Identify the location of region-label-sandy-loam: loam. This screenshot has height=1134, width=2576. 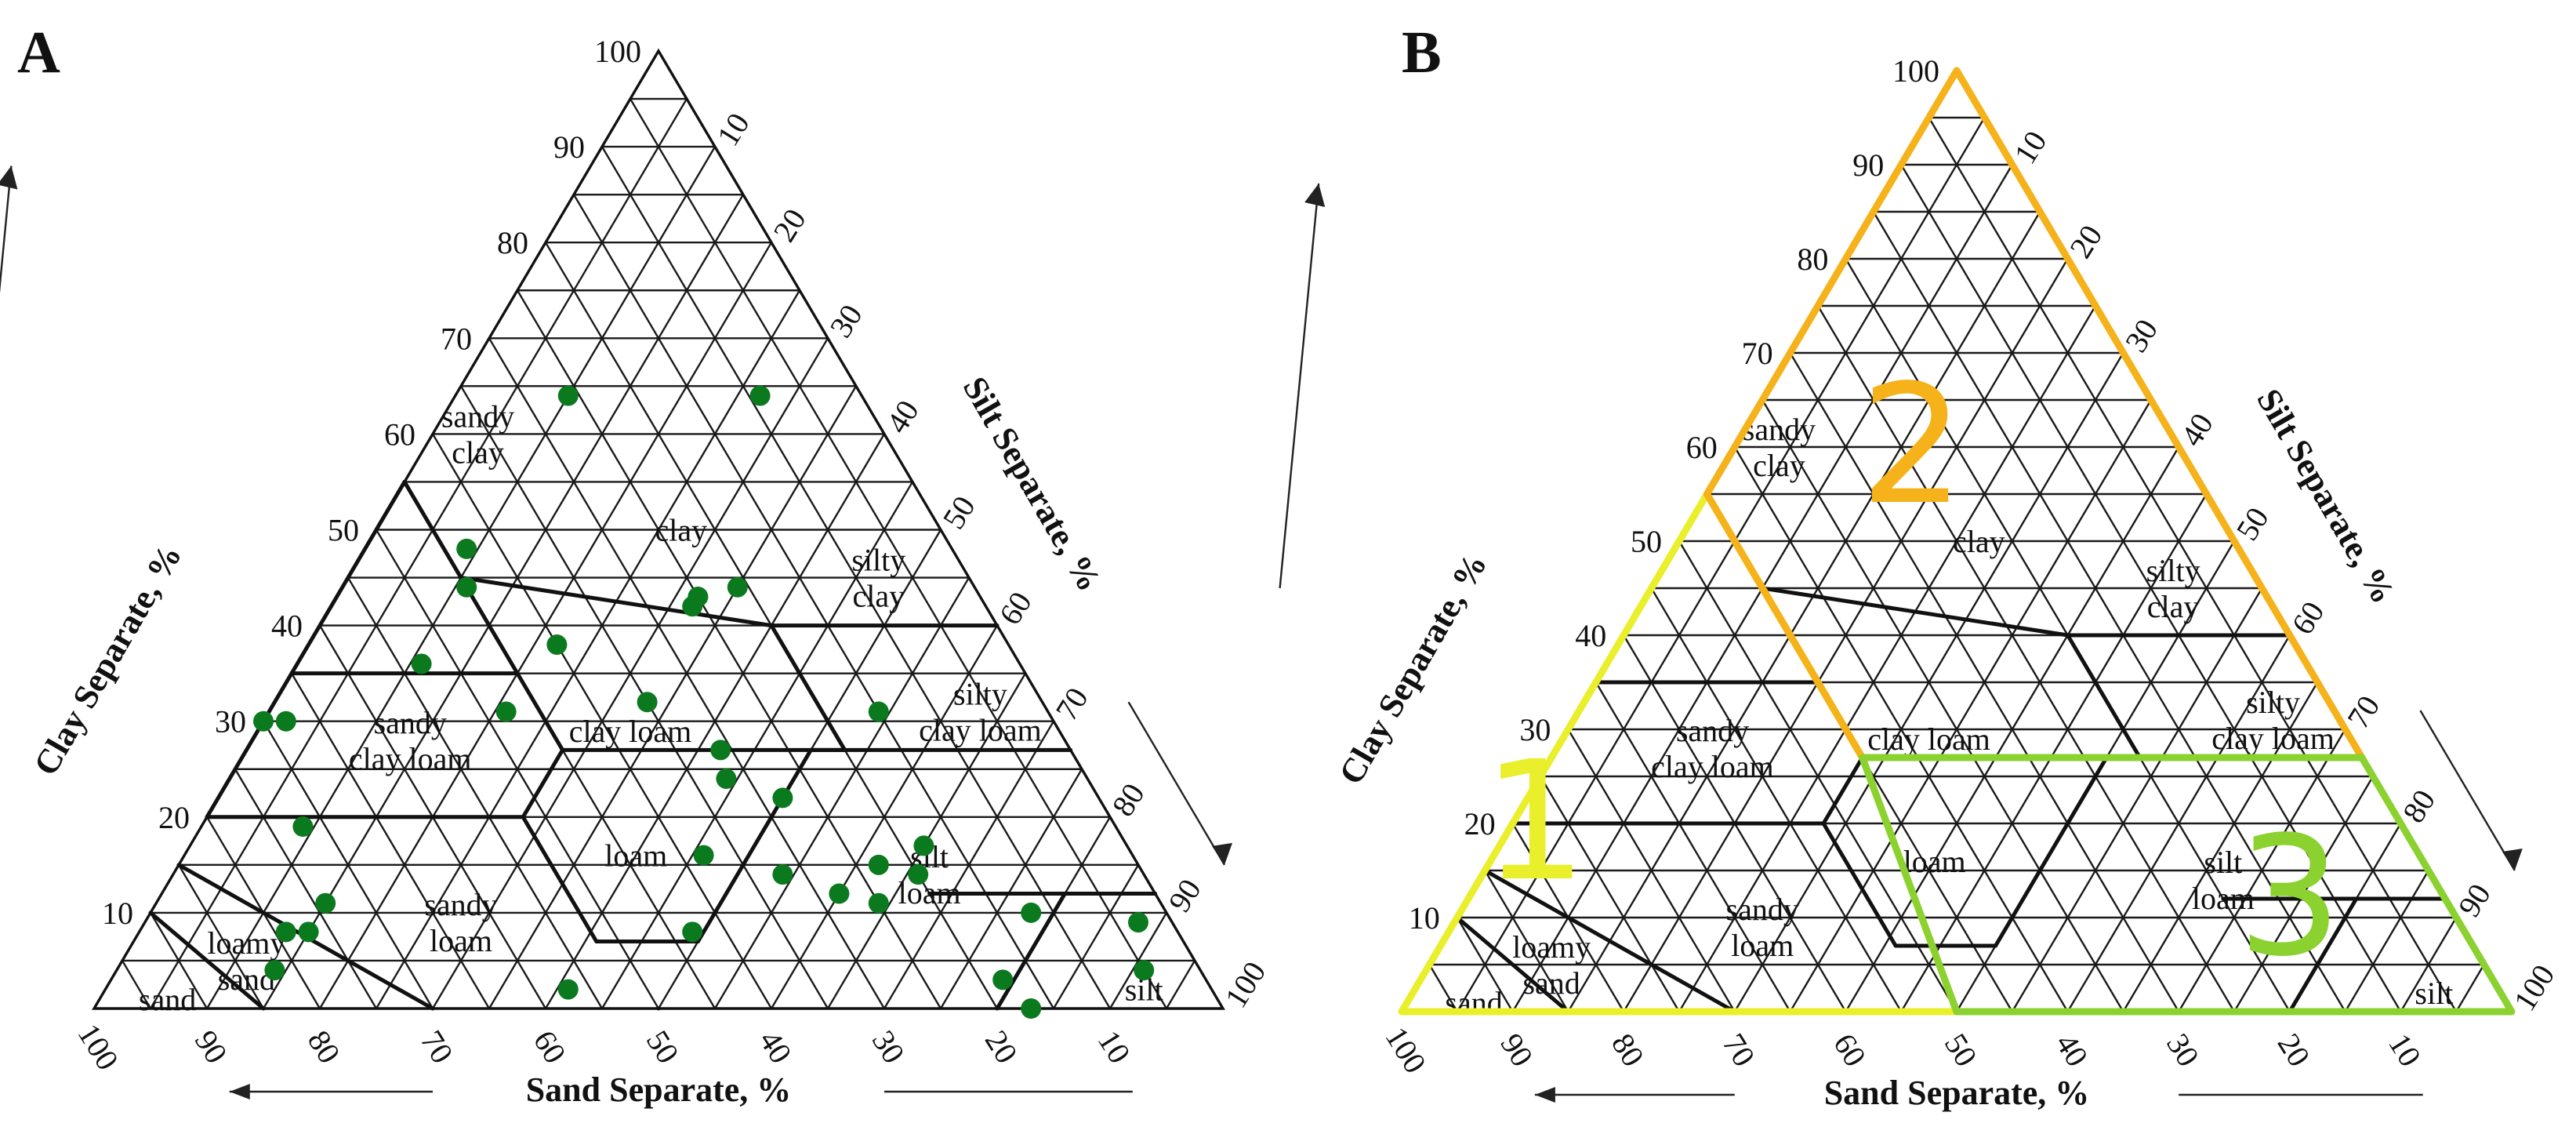
(1762, 945).